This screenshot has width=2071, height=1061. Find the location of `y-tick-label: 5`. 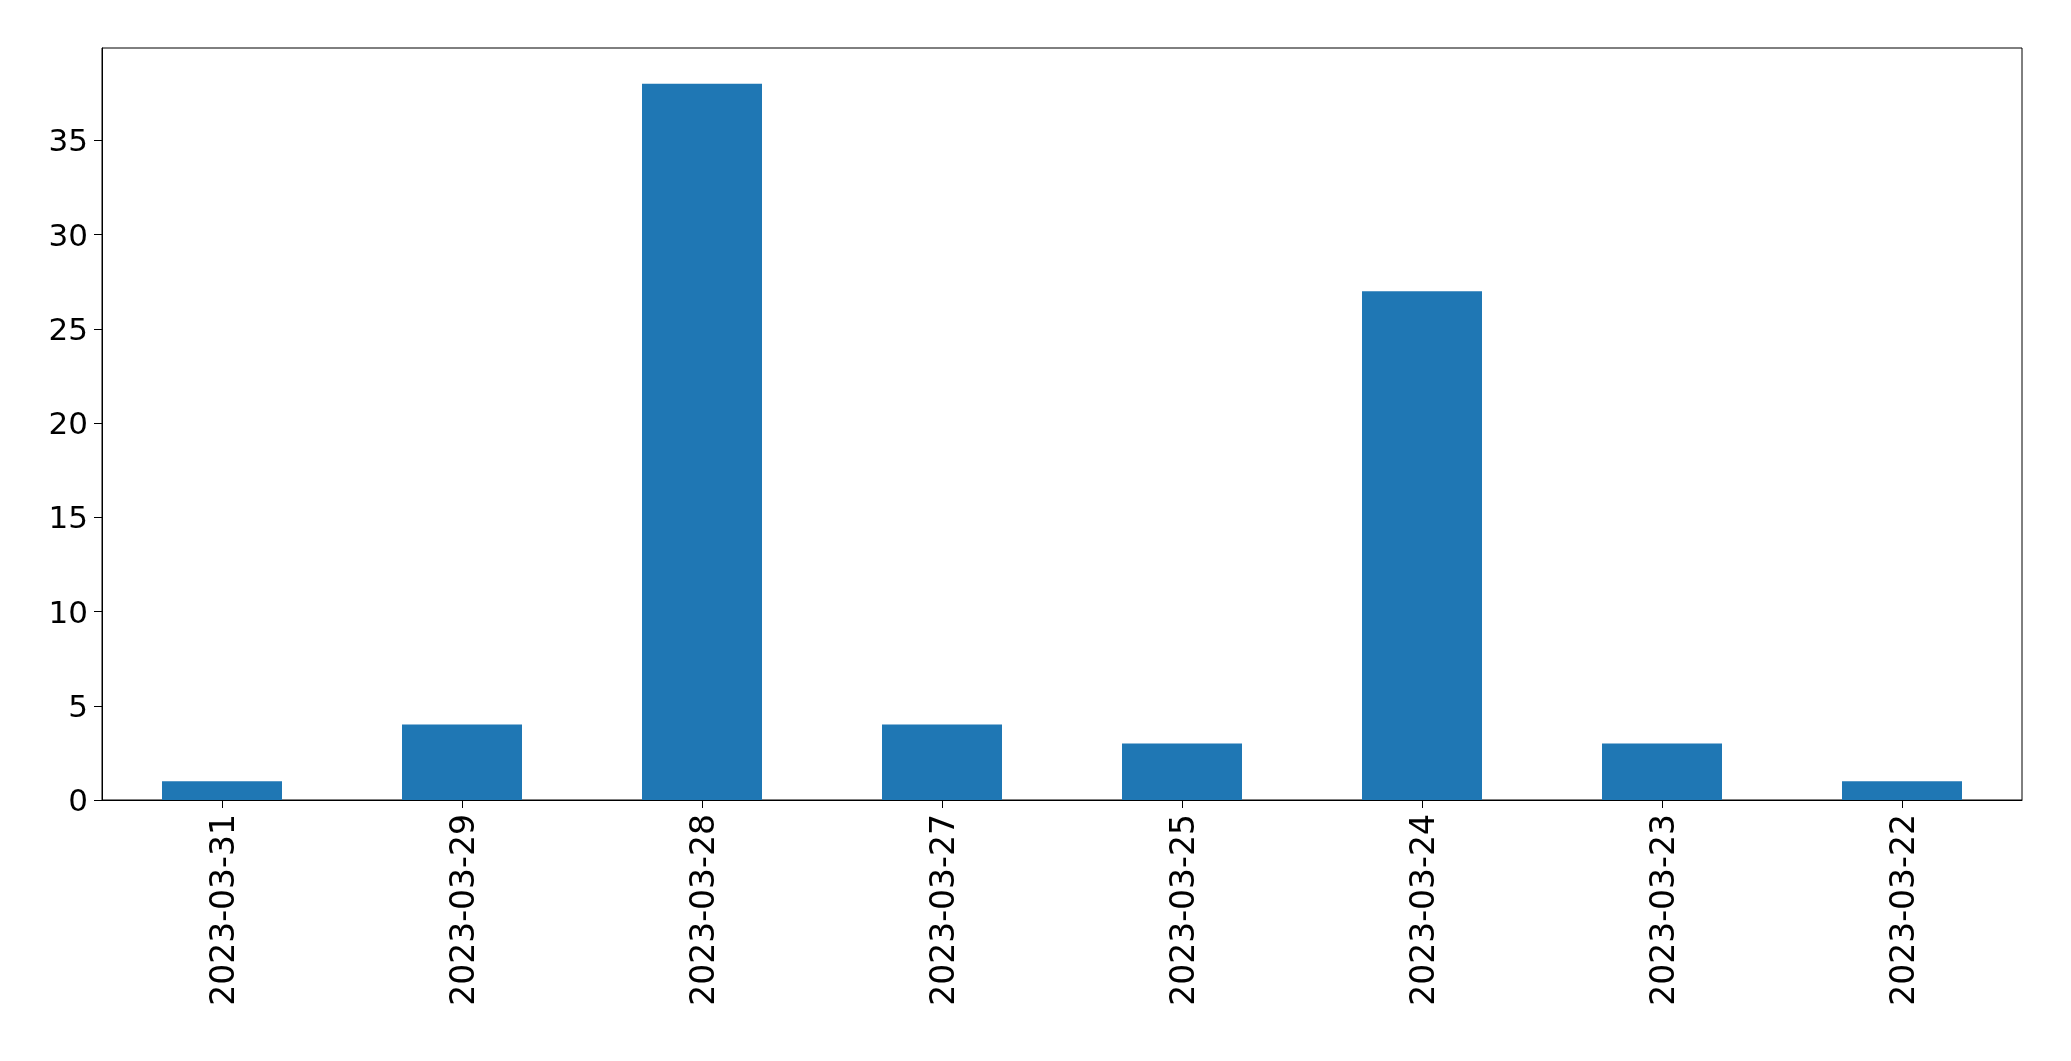

y-tick-label: 5 is located at coordinates (78, 705).